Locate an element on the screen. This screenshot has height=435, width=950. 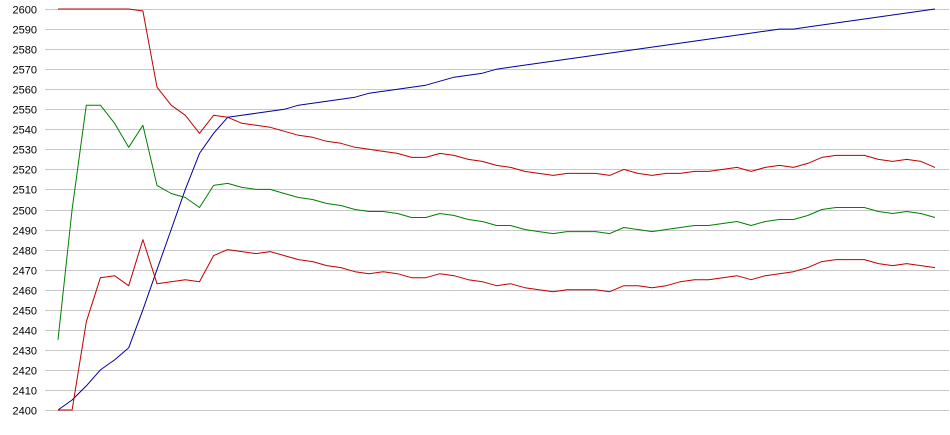
y-tick-label: 2600 is located at coordinates (25, 11).